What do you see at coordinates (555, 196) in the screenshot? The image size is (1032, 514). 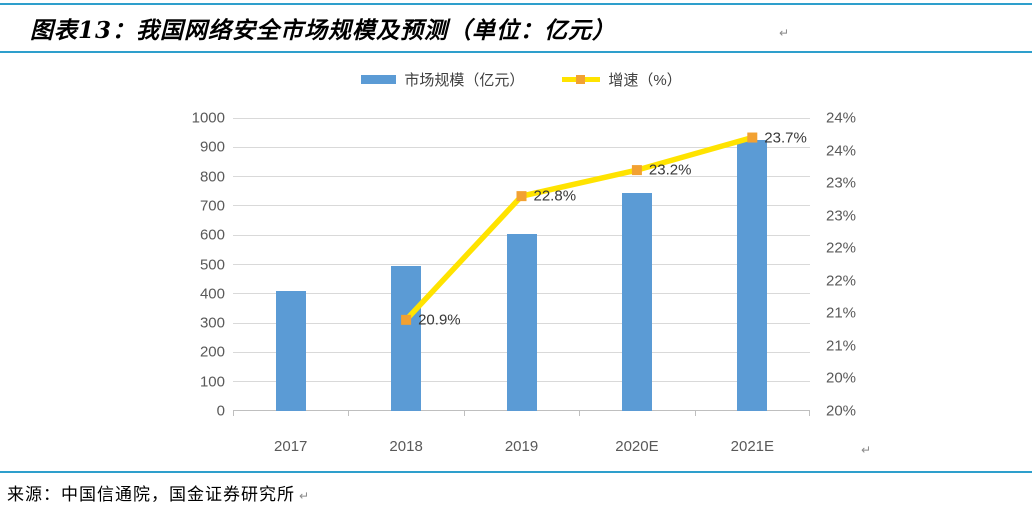 I see `data-label-2019: 22.8%` at bounding box center [555, 196].